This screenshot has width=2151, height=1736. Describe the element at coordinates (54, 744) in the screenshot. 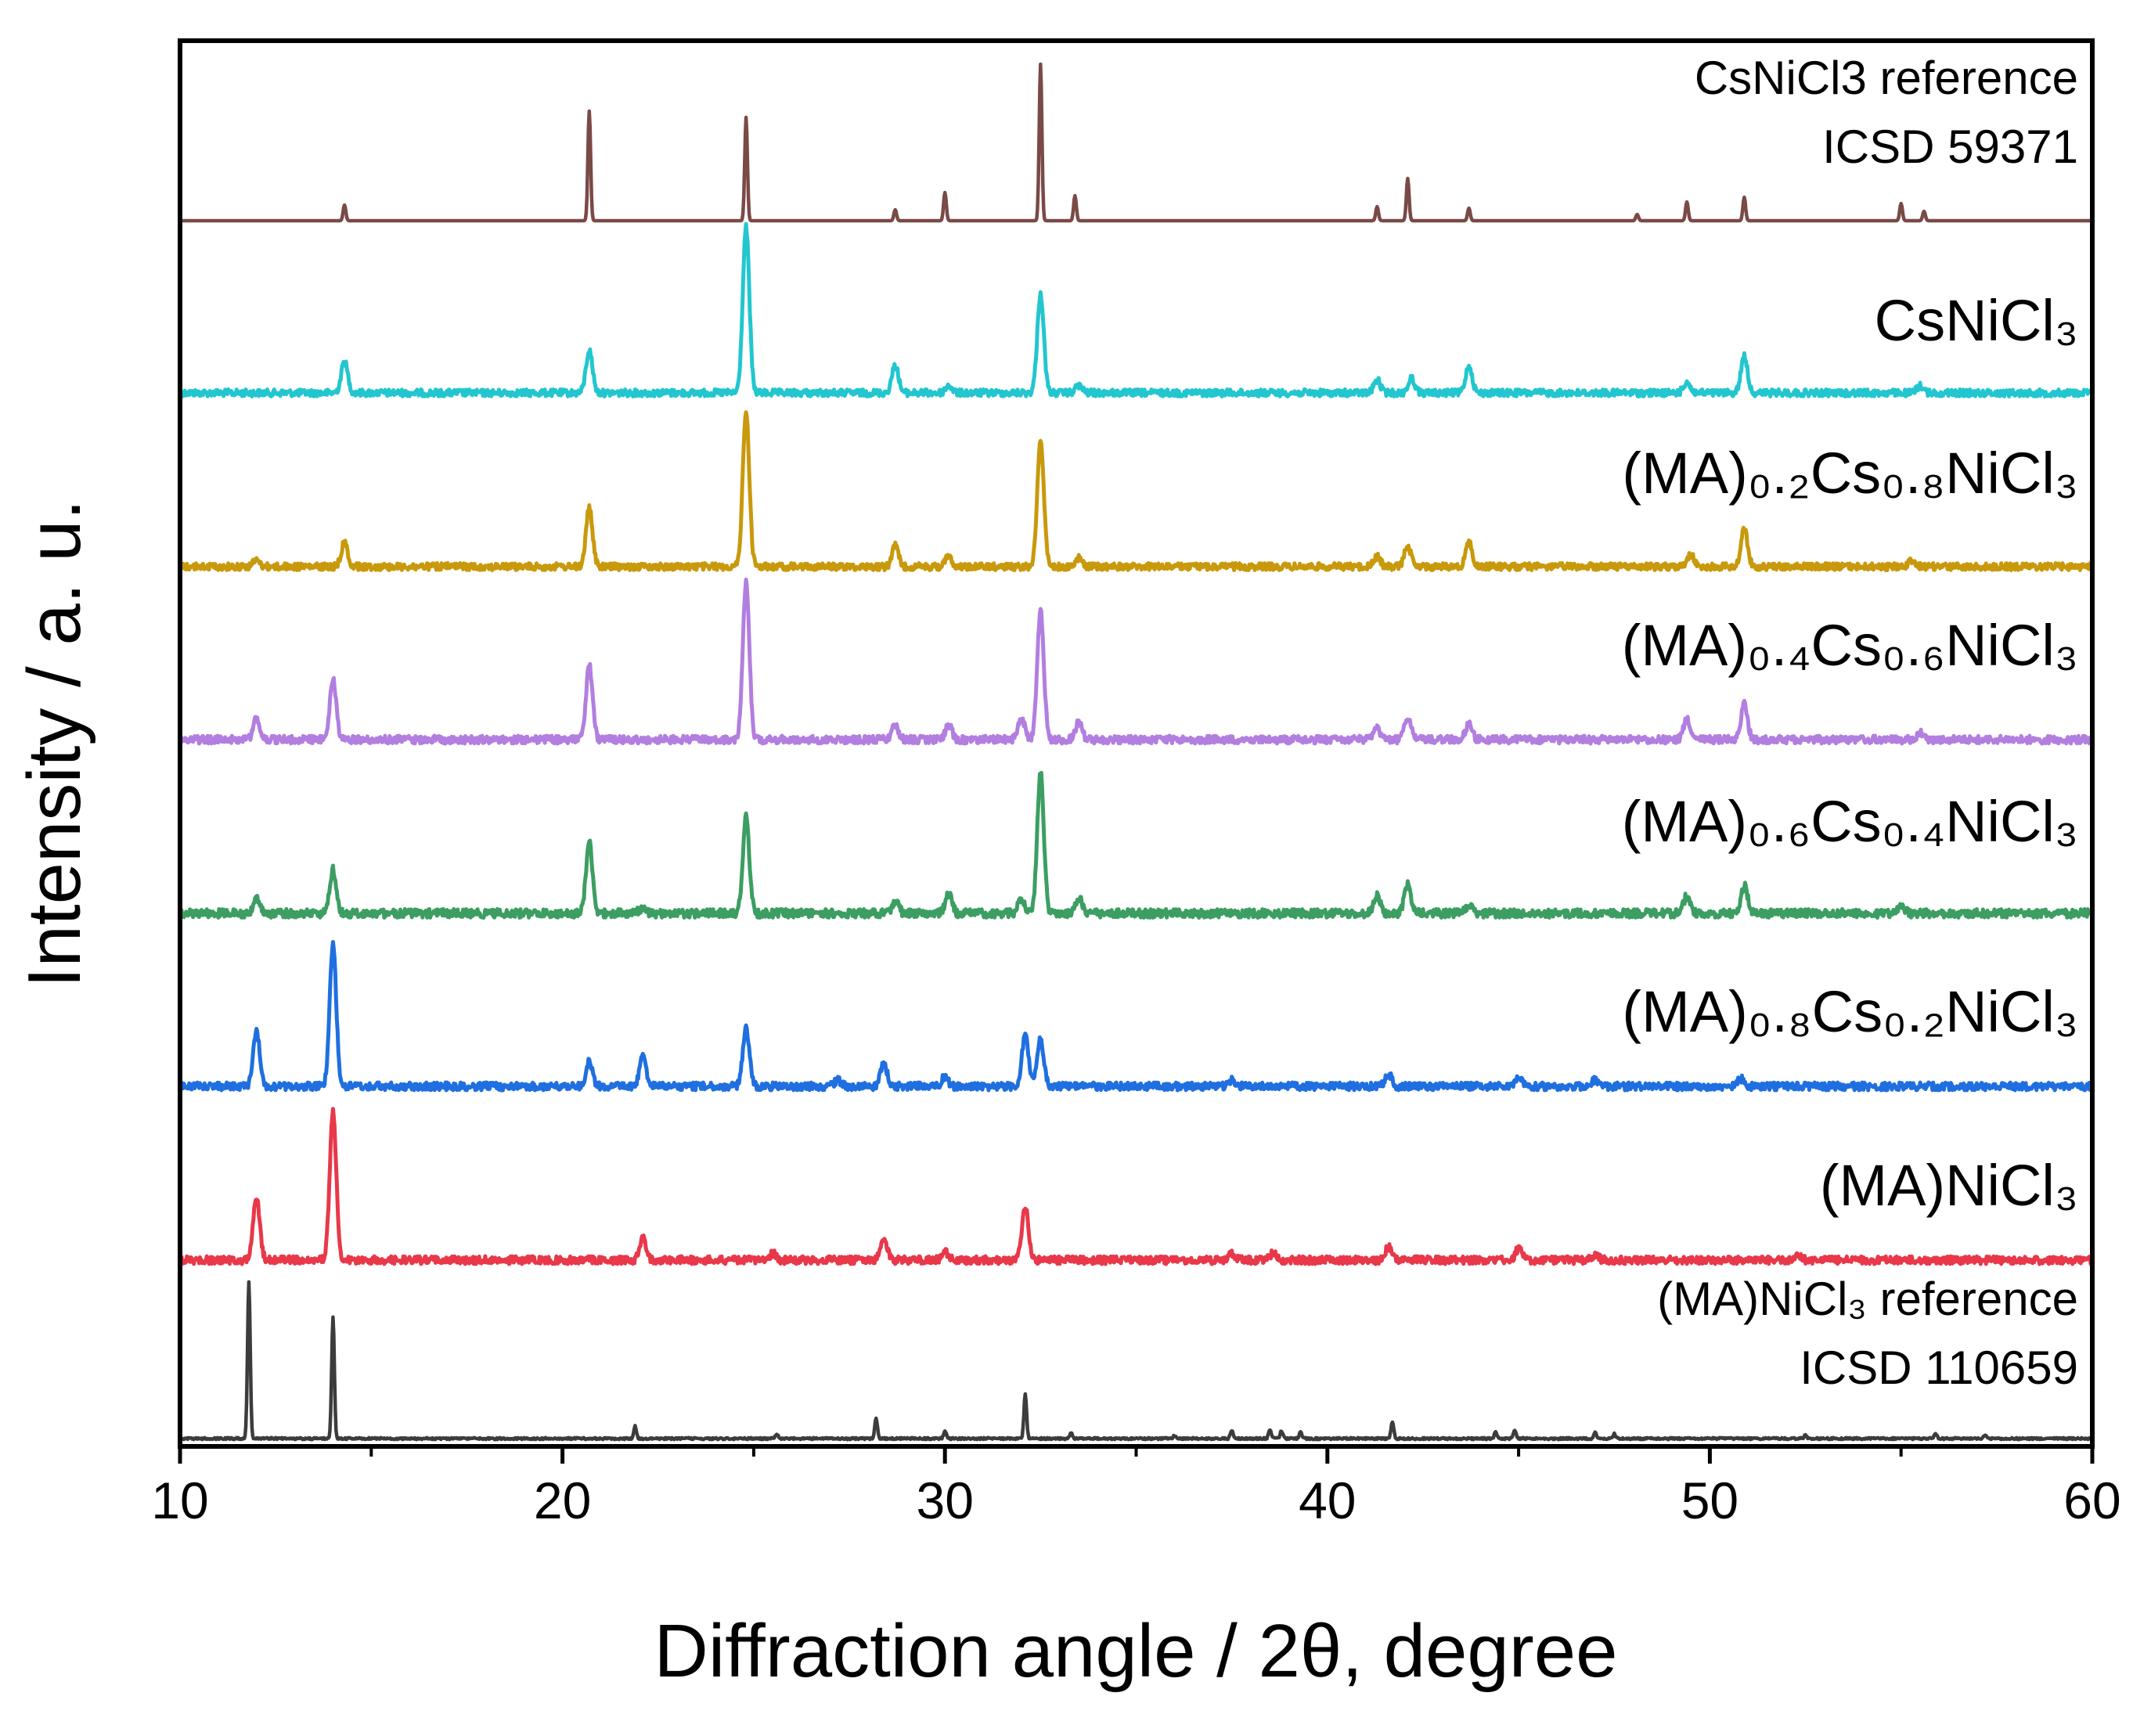

I see `y-axis-title: Intensity / a. u.` at that location.